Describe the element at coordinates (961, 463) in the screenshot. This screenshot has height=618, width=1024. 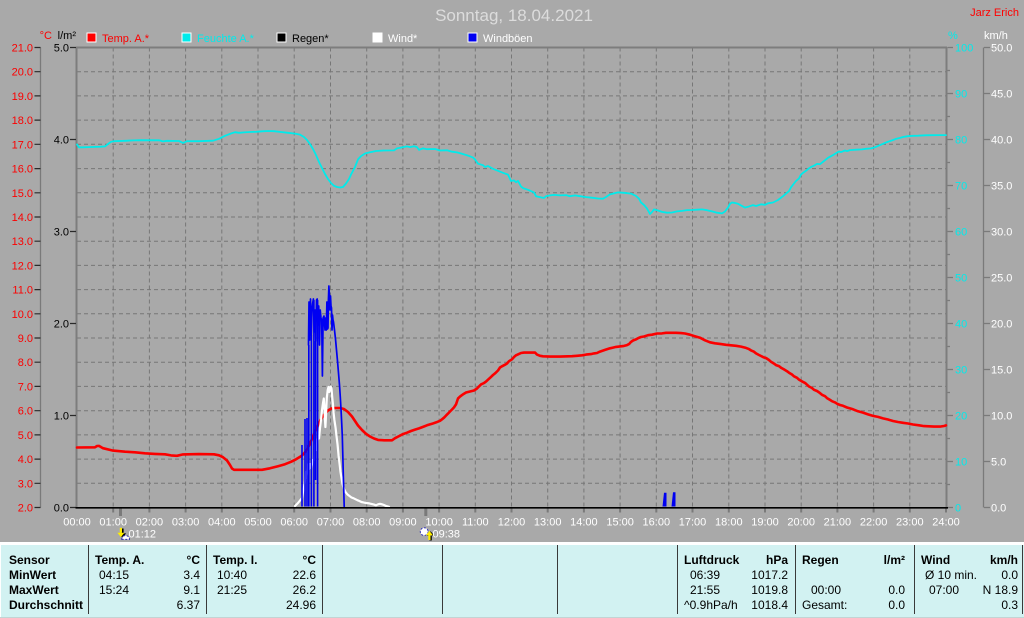
I see `svg-text: 10` at that location.